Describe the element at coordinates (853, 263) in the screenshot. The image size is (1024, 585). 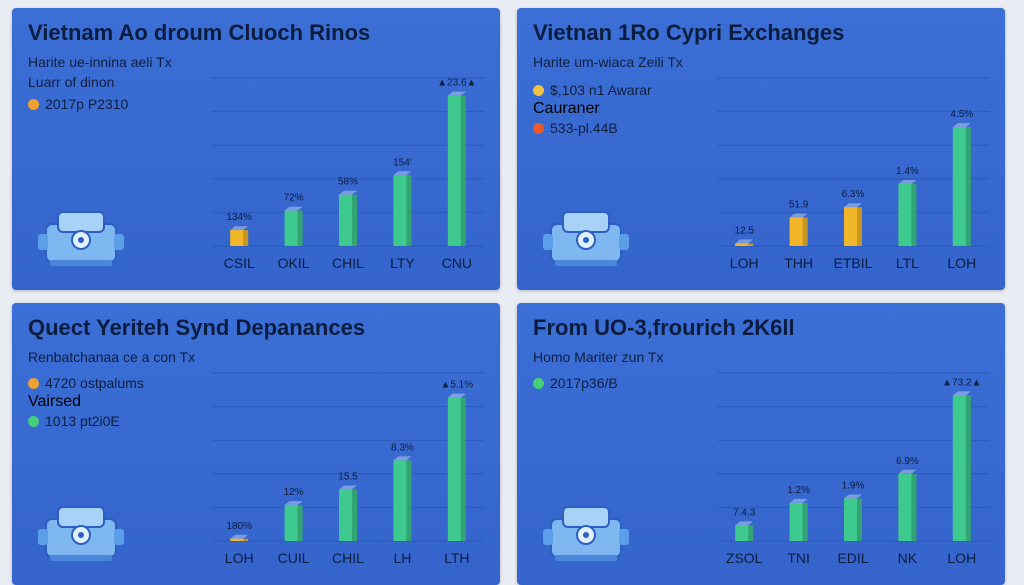
I see `x-tick-label: ETBIL` at that location.